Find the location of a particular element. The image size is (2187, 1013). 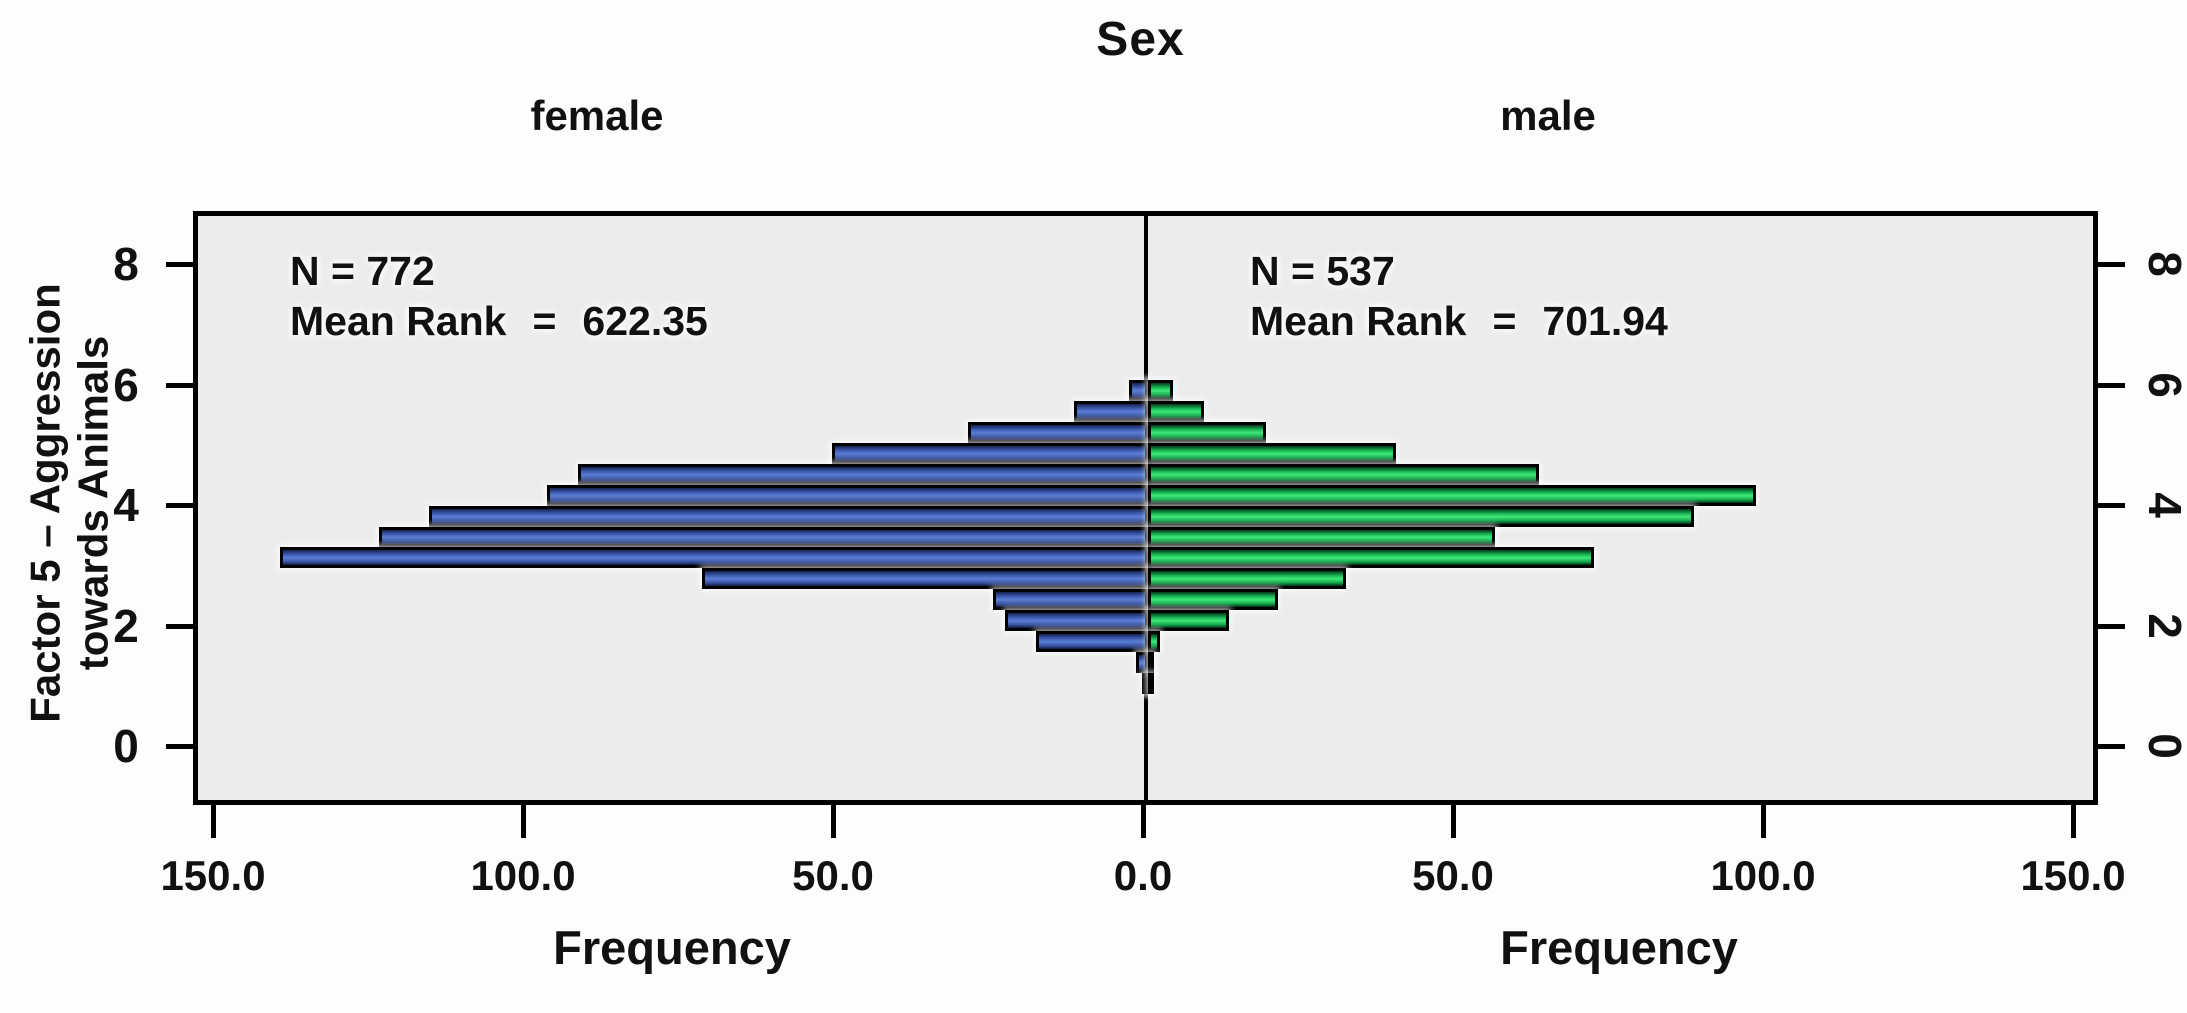

bar-female-bin10 is located at coordinates (1070, 600).